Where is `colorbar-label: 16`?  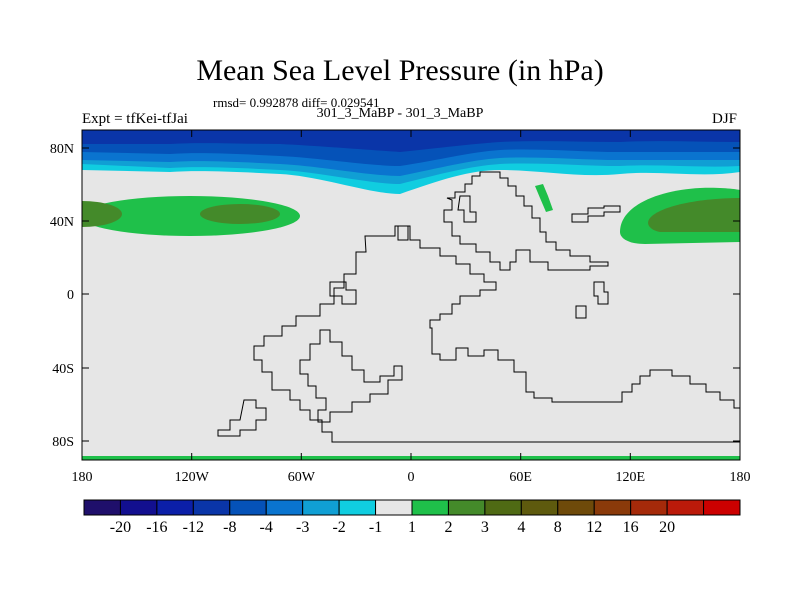 colorbar-label: 16 is located at coordinates (631, 527).